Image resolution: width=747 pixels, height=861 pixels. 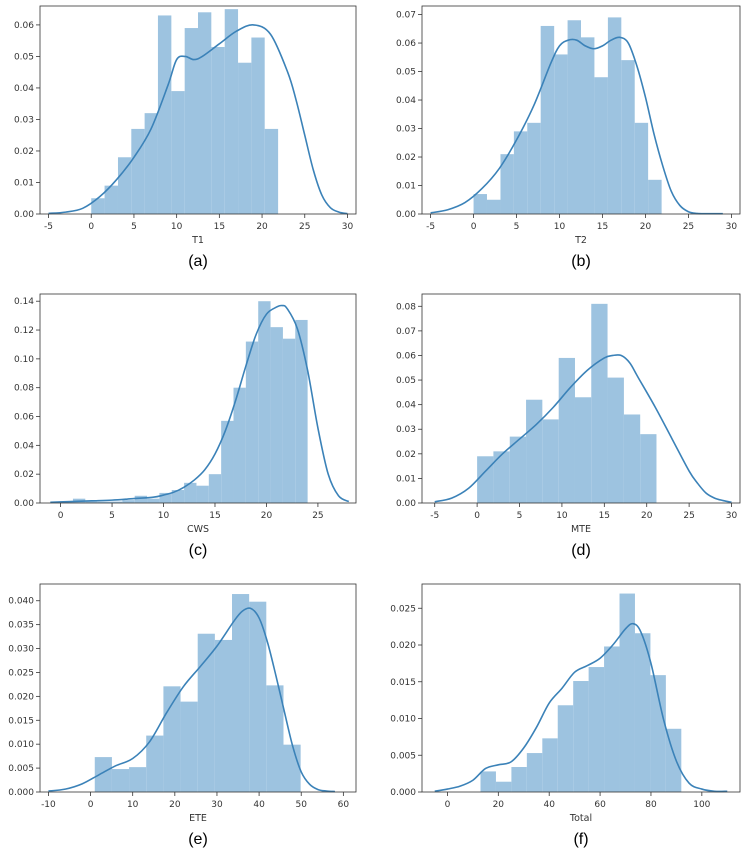 I want to click on y-tick-label: 0.01, so click(x=24, y=183).